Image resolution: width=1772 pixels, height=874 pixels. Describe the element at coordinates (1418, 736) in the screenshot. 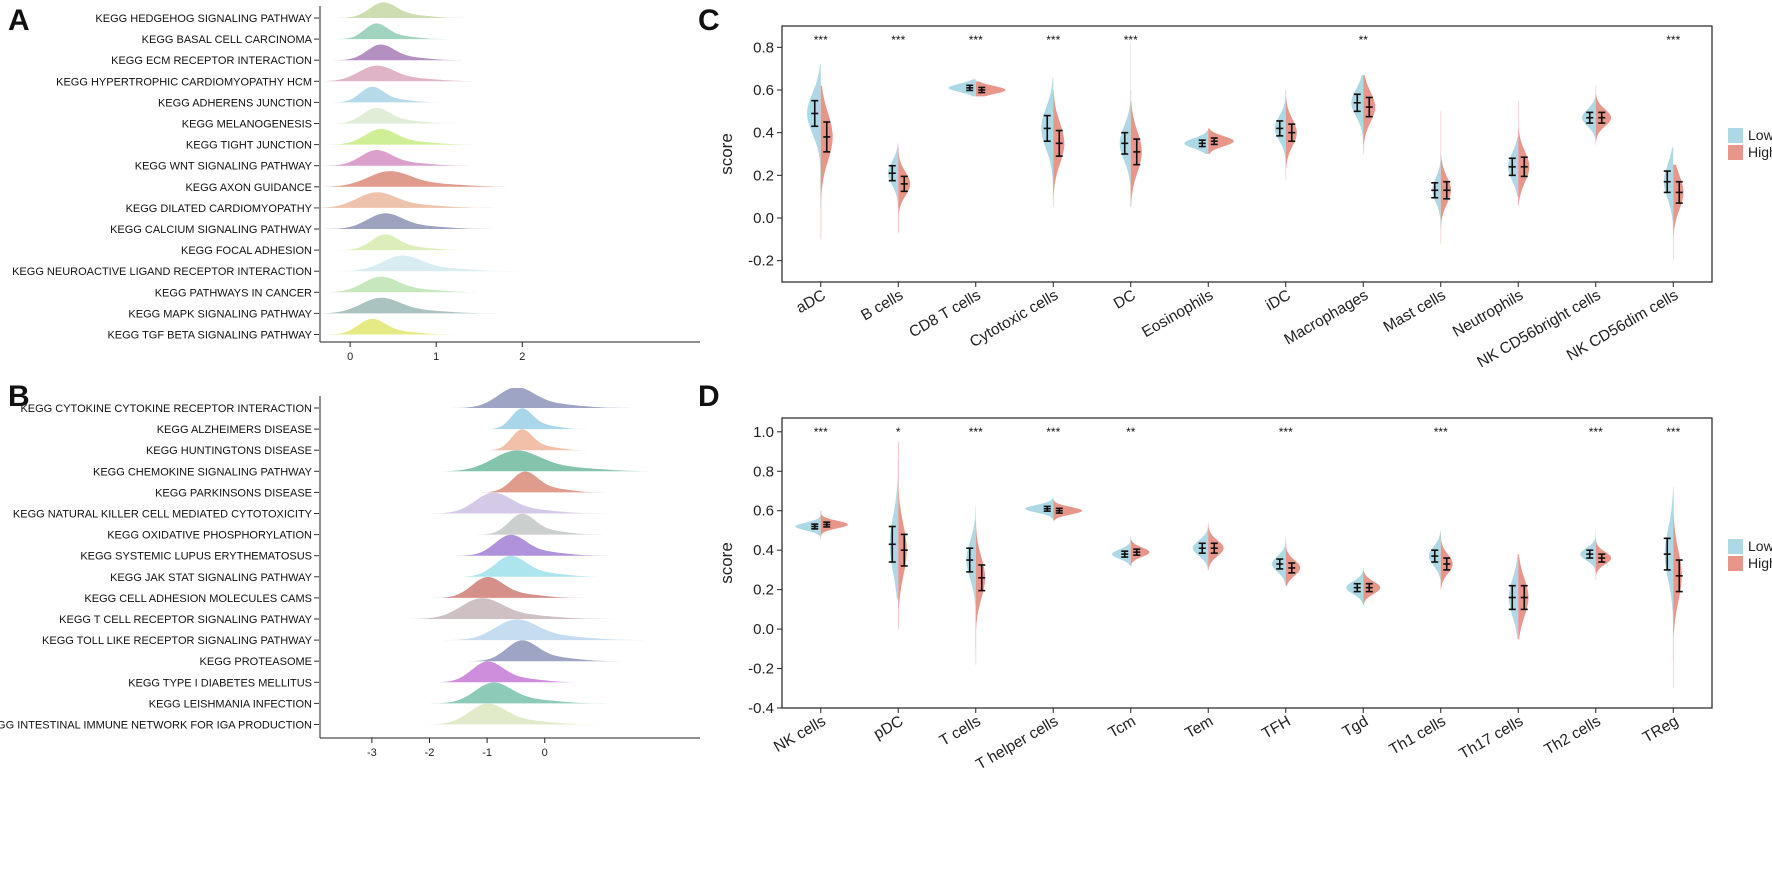

I see `violin-x-label-th1-cells: Th1 cells` at that location.